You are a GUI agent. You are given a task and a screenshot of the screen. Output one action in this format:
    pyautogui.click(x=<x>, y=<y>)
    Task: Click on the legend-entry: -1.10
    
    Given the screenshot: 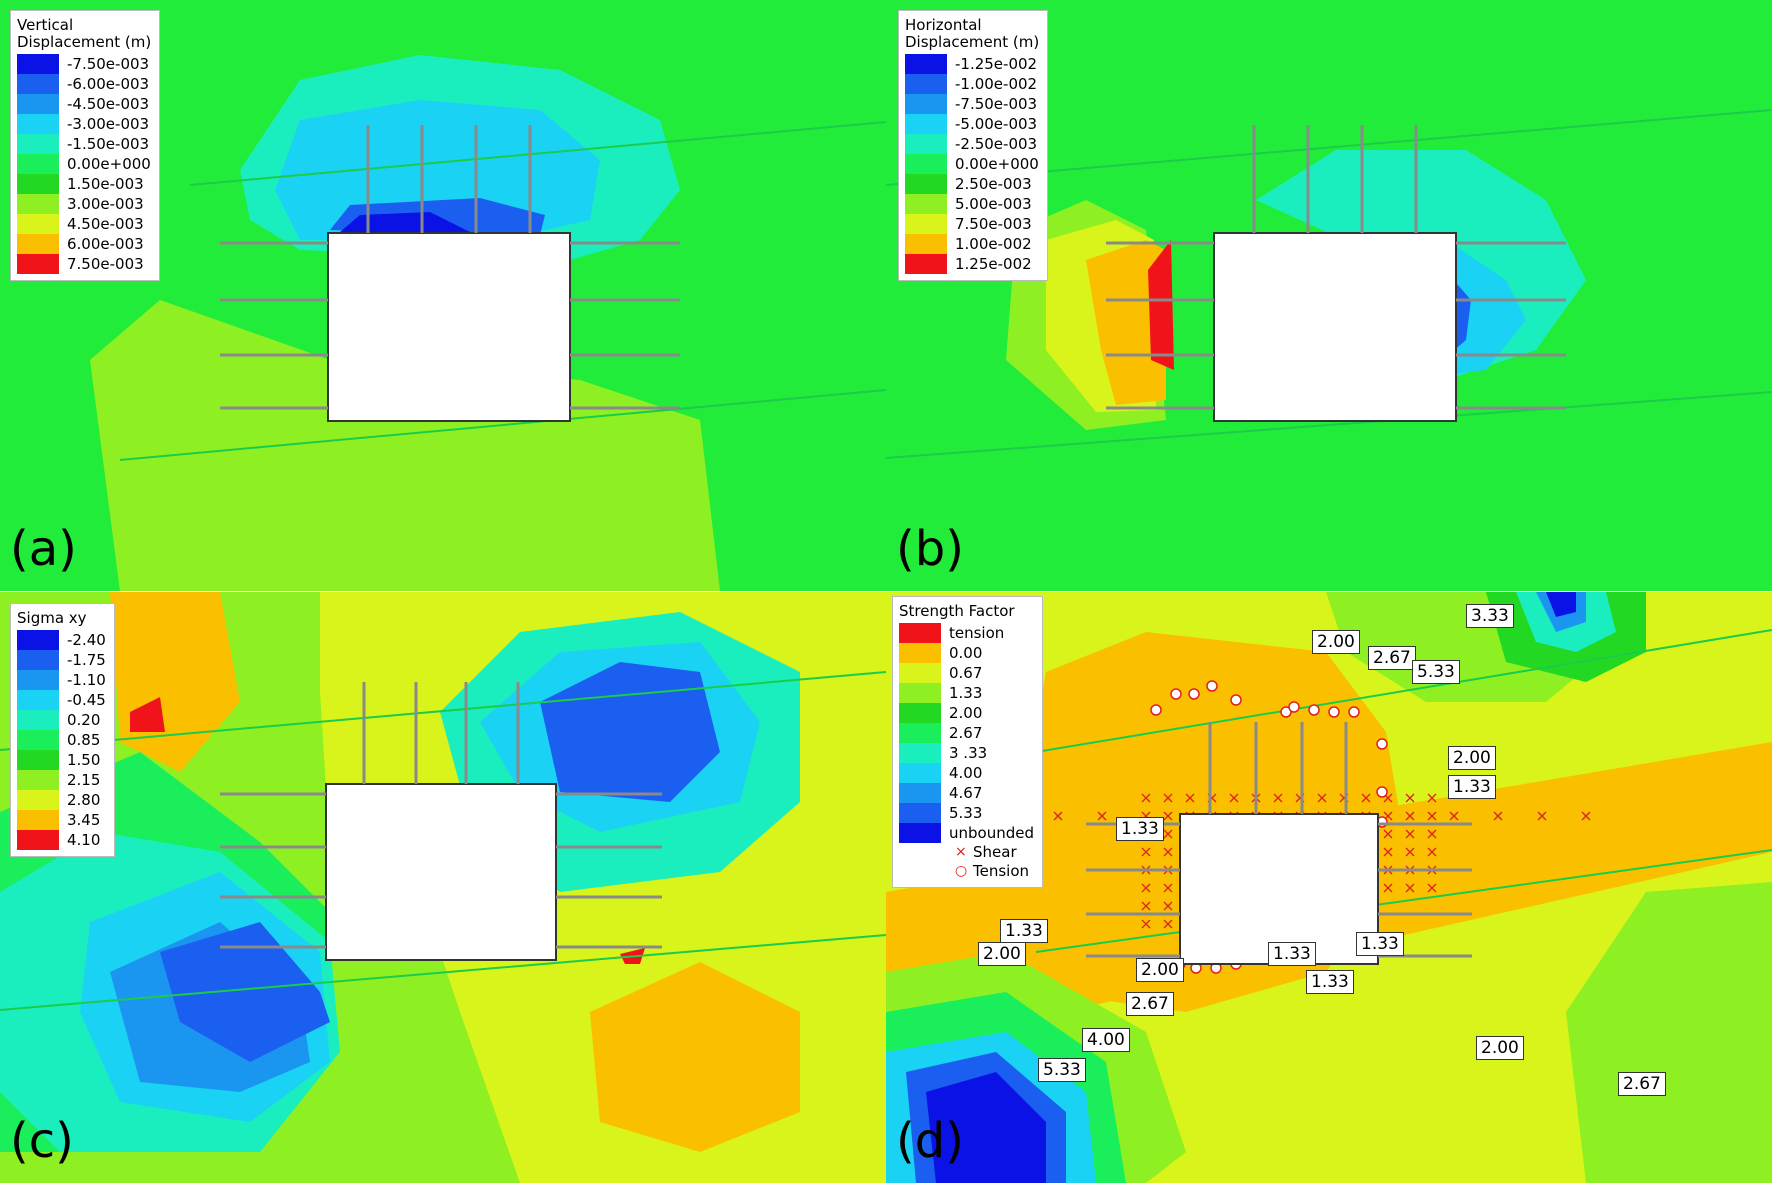 What is the action you would take?
    pyautogui.click(x=61, y=680)
    